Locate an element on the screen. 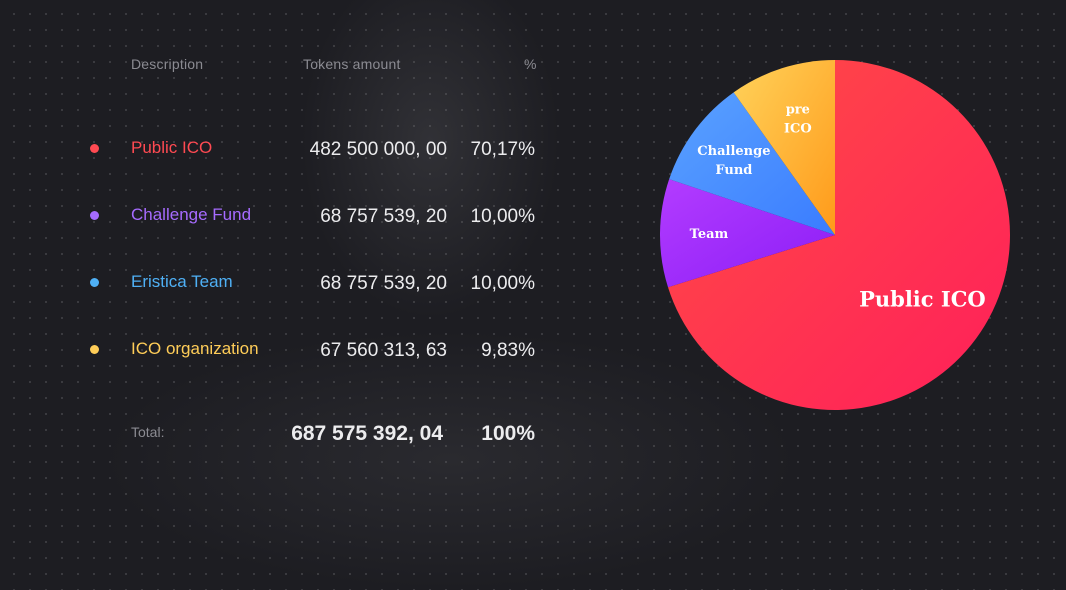  row-percent: 70,17% is located at coordinates (502, 149).